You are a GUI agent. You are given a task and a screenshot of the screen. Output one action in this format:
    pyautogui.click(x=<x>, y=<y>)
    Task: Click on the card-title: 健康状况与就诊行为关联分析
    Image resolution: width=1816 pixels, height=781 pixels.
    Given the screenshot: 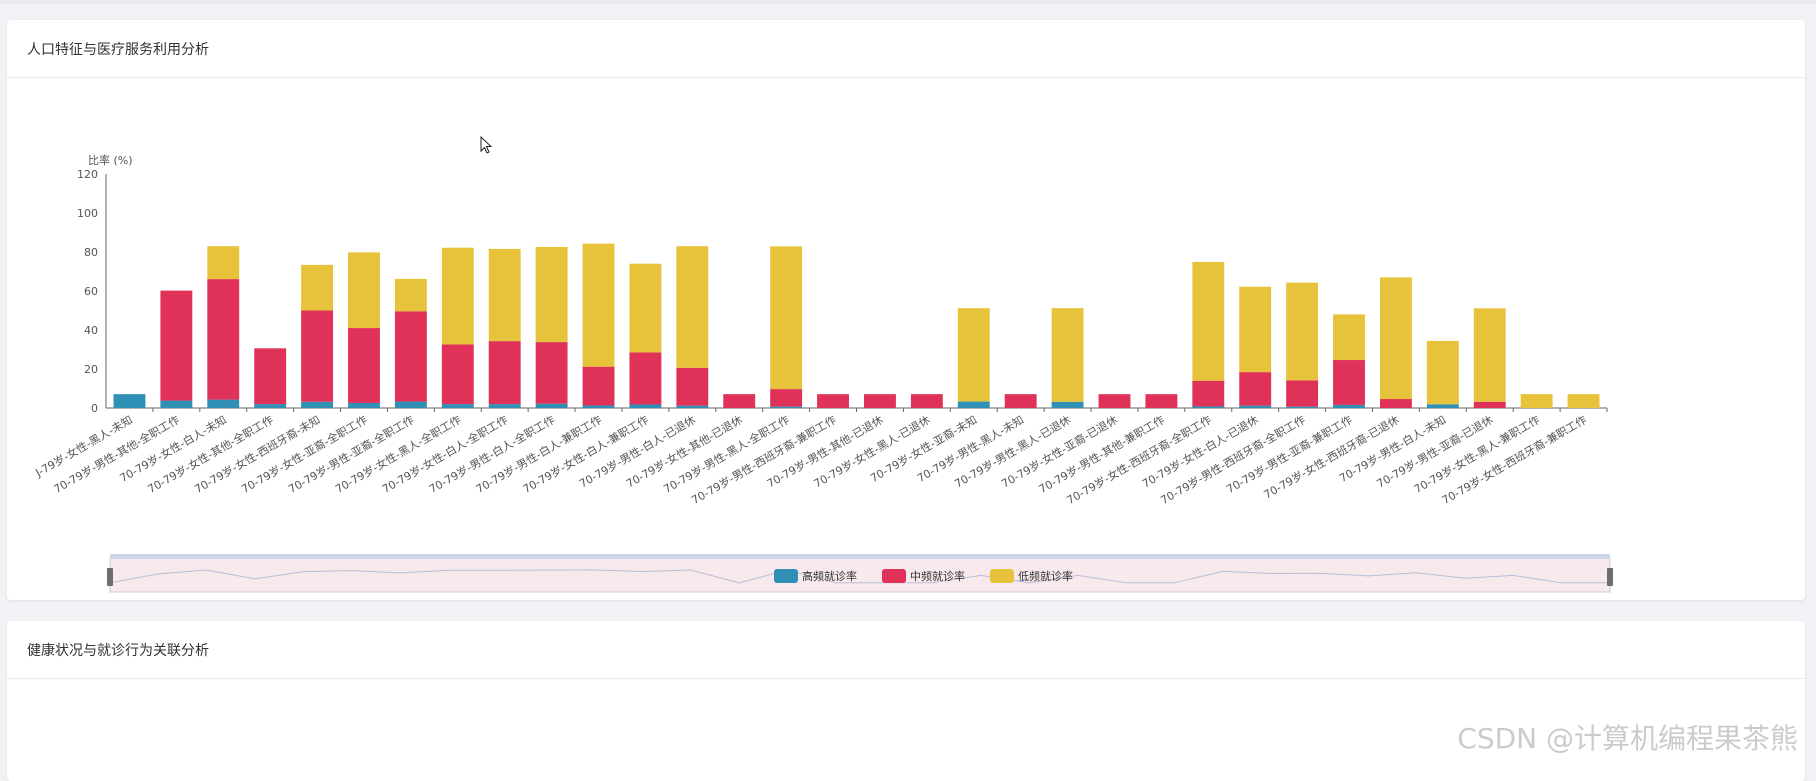 What is the action you would take?
    pyautogui.click(x=118, y=650)
    